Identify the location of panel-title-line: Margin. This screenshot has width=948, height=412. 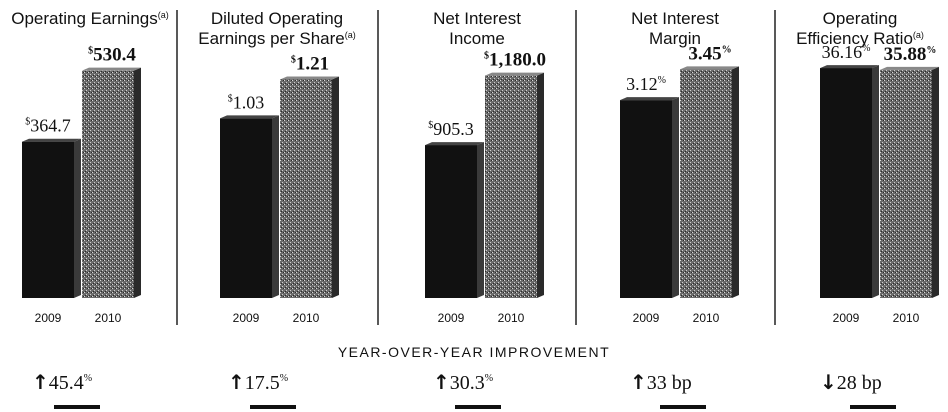
(675, 38).